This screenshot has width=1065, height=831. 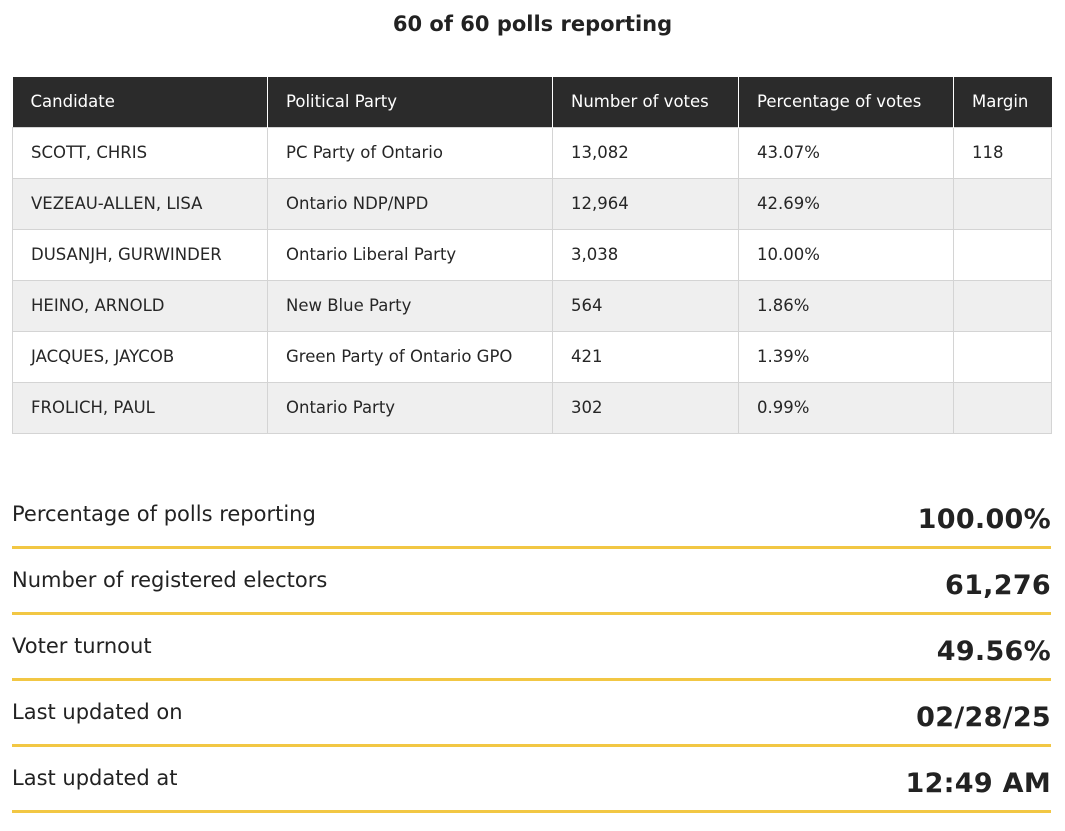 I want to click on percentage-cell: 0.99%, so click(x=846, y=407).